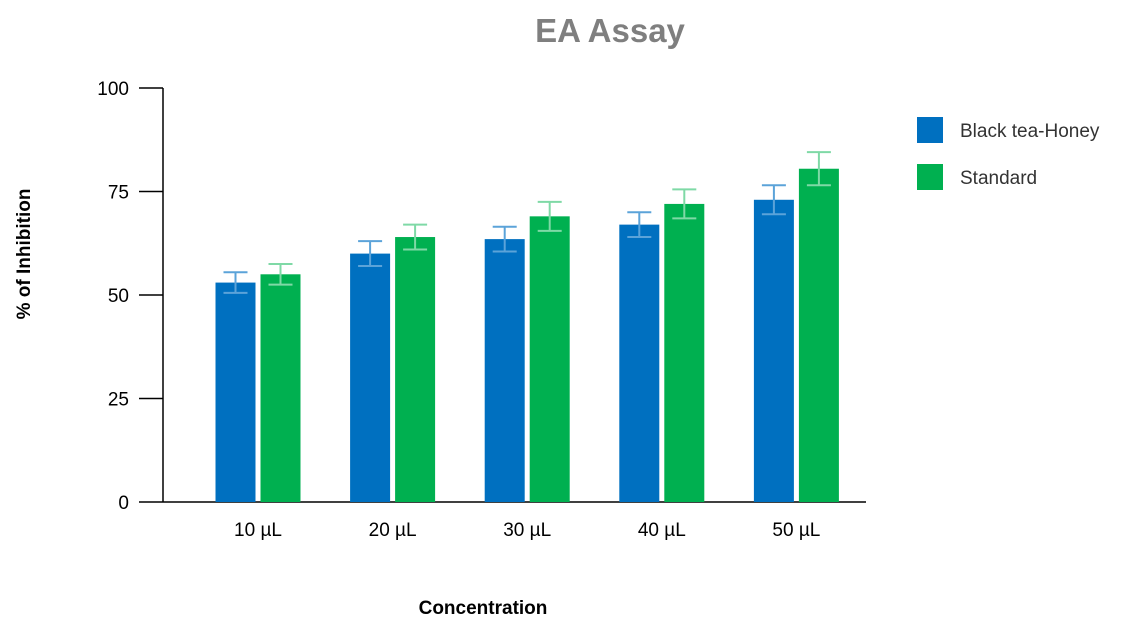 The image size is (1132, 619). What do you see at coordinates (1008, 153) in the screenshot?
I see `legend: Black tea-Honey Standard` at bounding box center [1008, 153].